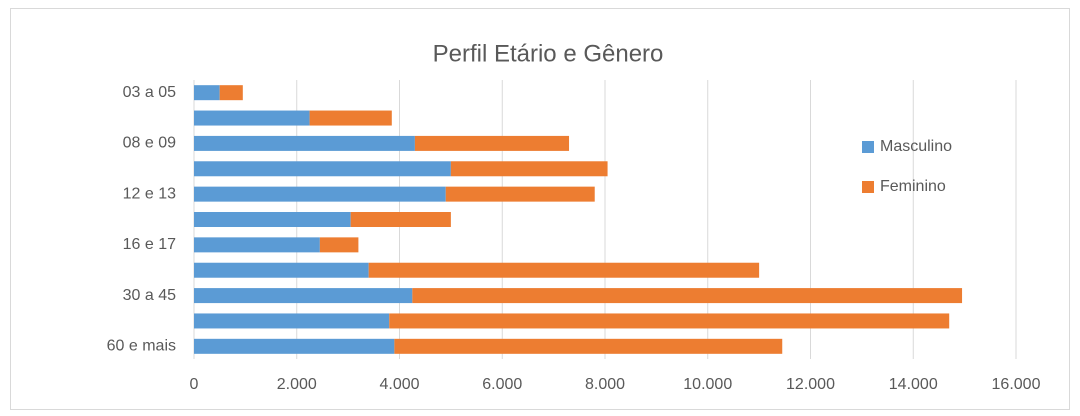 Image resolution: width=1080 pixels, height=416 pixels. Describe the element at coordinates (548, 53) in the screenshot. I see `chart-title: Perfil Etário e Gênero` at that location.